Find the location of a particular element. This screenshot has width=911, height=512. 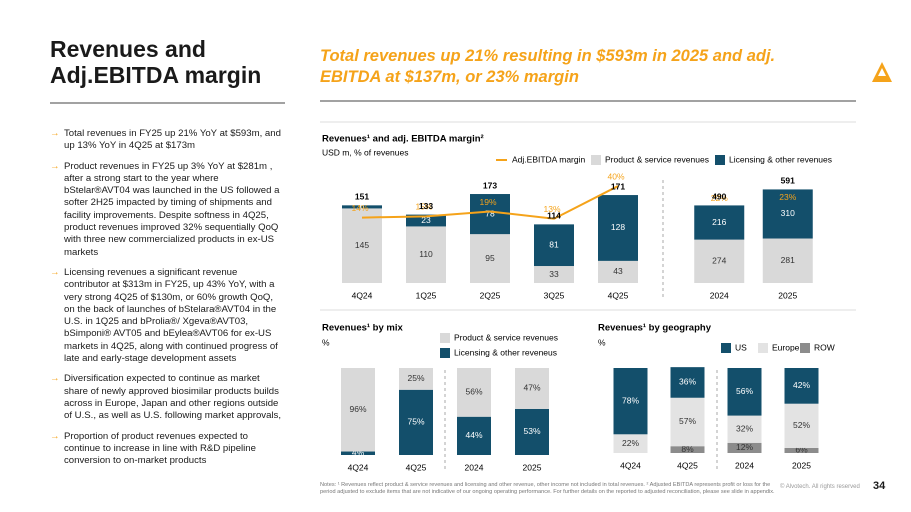

total-label: 591 is located at coordinates (788, 181).